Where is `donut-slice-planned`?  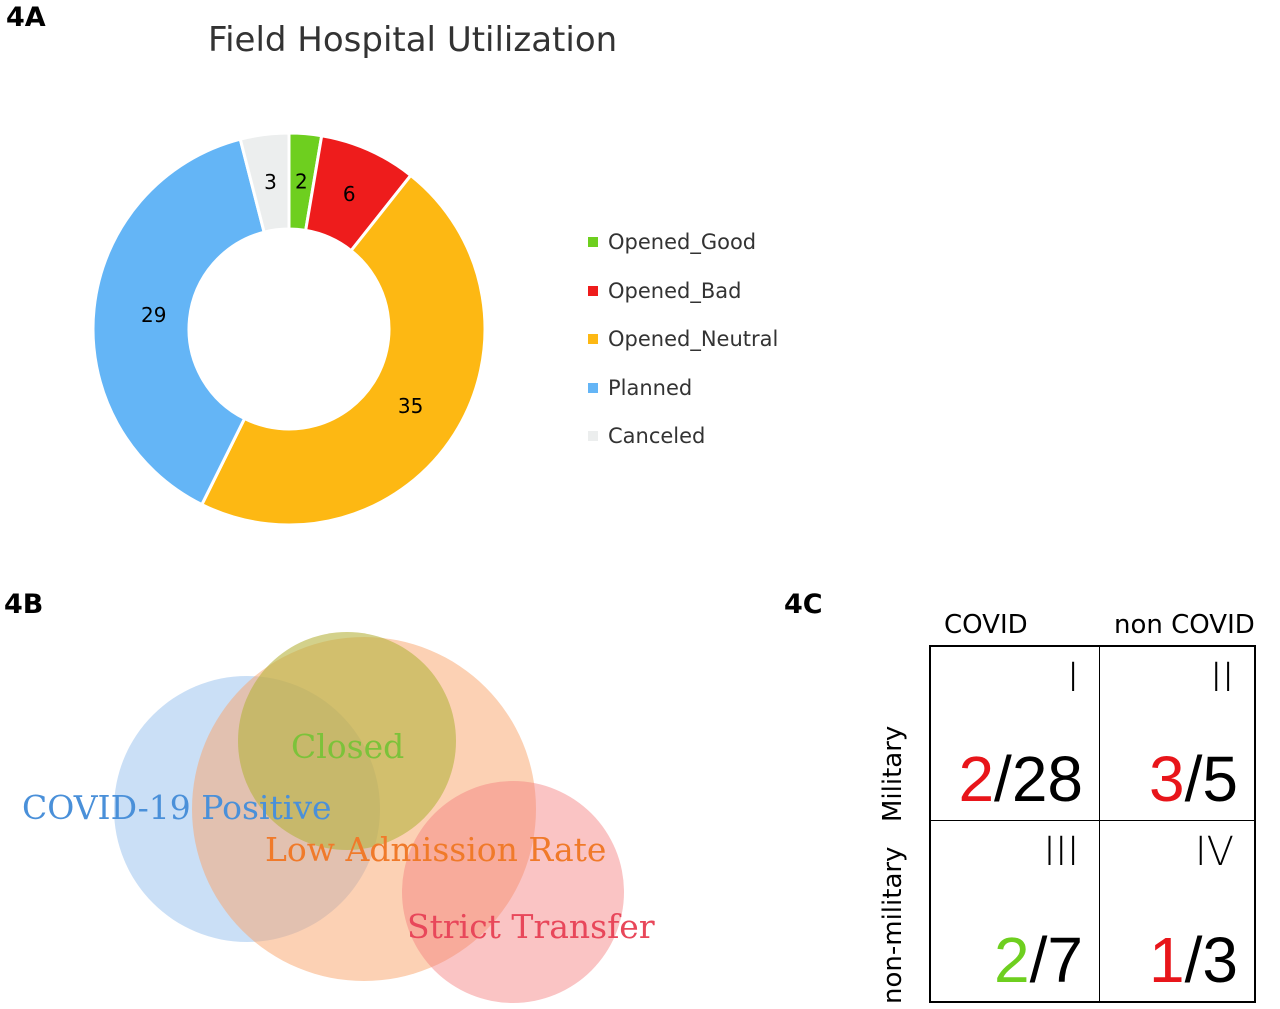 donut-slice-planned is located at coordinates (178, 322).